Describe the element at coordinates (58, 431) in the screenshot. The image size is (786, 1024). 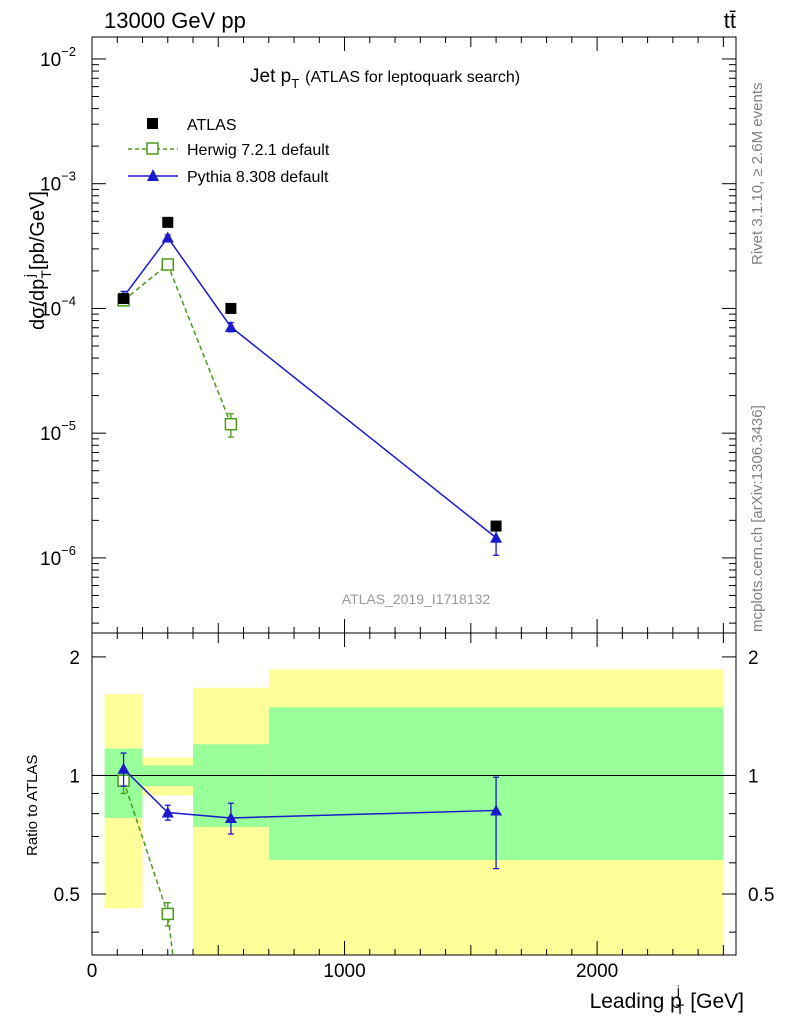
I see `y-tick-label: 10⁻⁵` at that location.